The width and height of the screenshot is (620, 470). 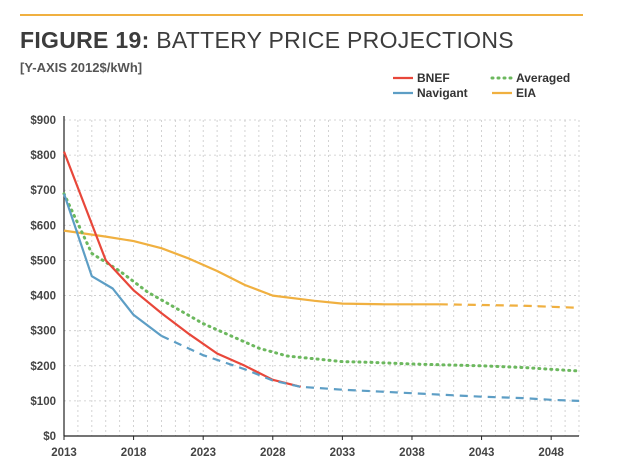 I want to click on legend-label-bnef: BNEF, so click(x=433, y=78).